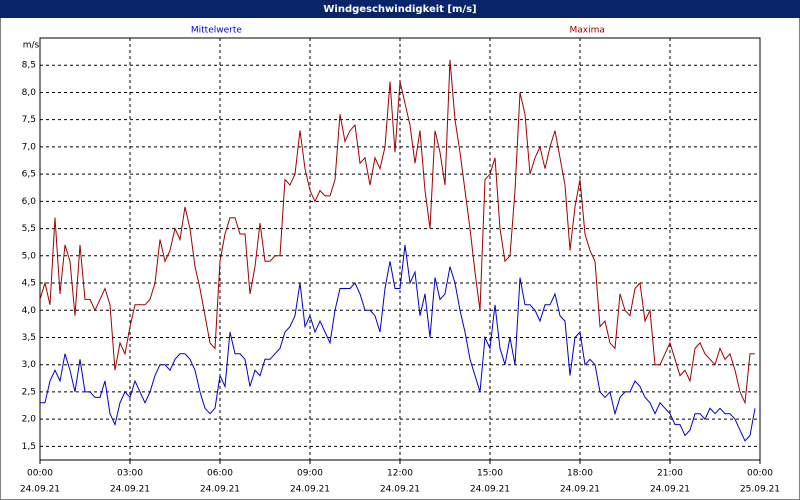  I want to click on y-tick-label: 3,0, so click(29, 365).